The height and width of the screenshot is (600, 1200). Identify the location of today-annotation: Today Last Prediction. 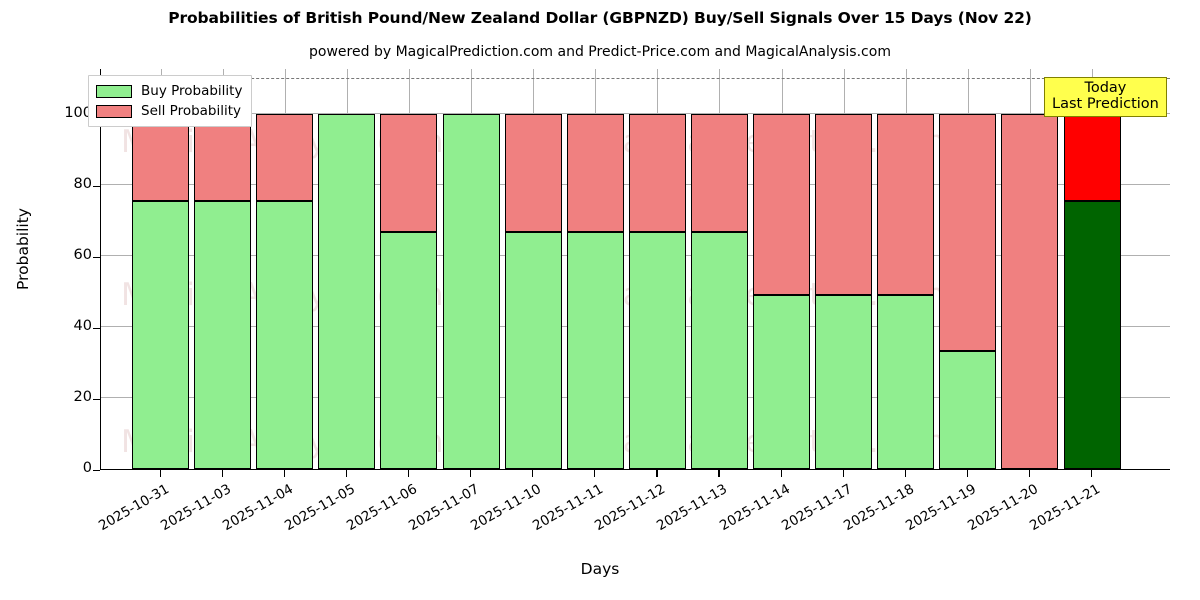
(1105, 97).